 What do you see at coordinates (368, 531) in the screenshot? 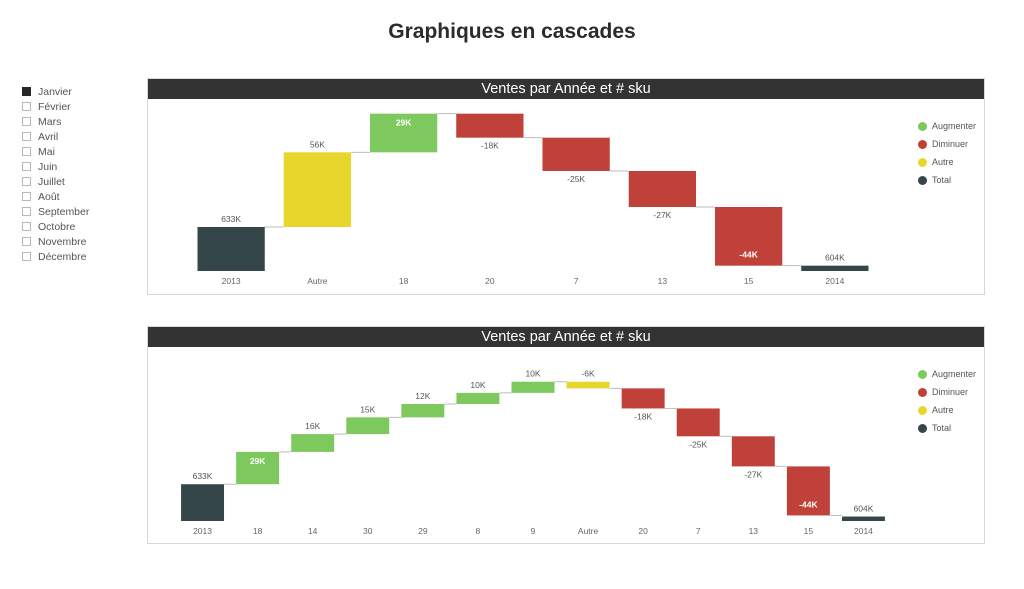
I see `x-tick-label: 30` at bounding box center [368, 531].